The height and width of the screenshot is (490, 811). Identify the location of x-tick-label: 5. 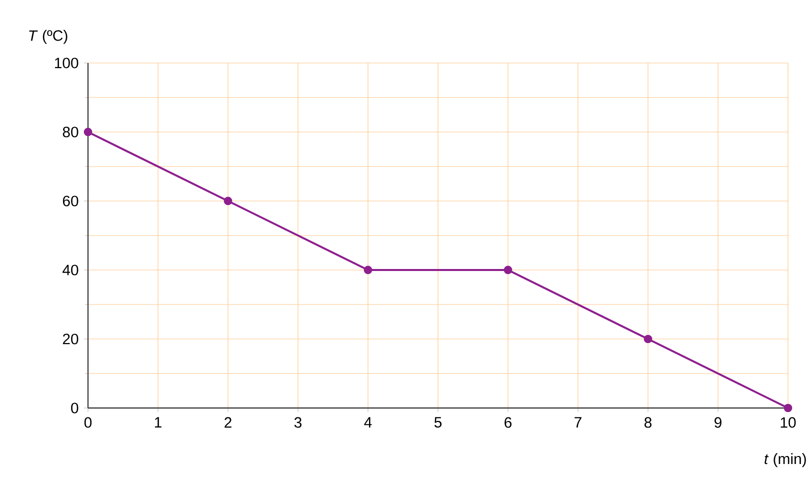
(438, 422).